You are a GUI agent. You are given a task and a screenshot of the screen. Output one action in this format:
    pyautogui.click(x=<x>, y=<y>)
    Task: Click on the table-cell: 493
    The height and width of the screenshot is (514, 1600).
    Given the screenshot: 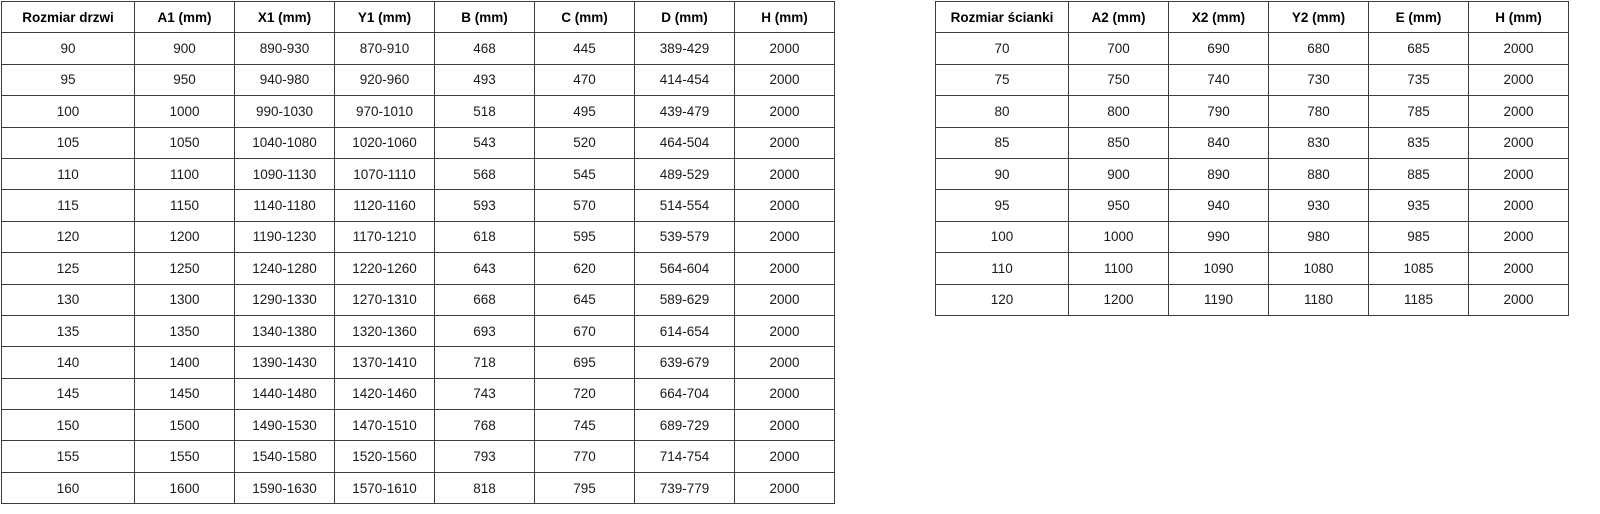 What is the action you would take?
    pyautogui.click(x=484, y=80)
    